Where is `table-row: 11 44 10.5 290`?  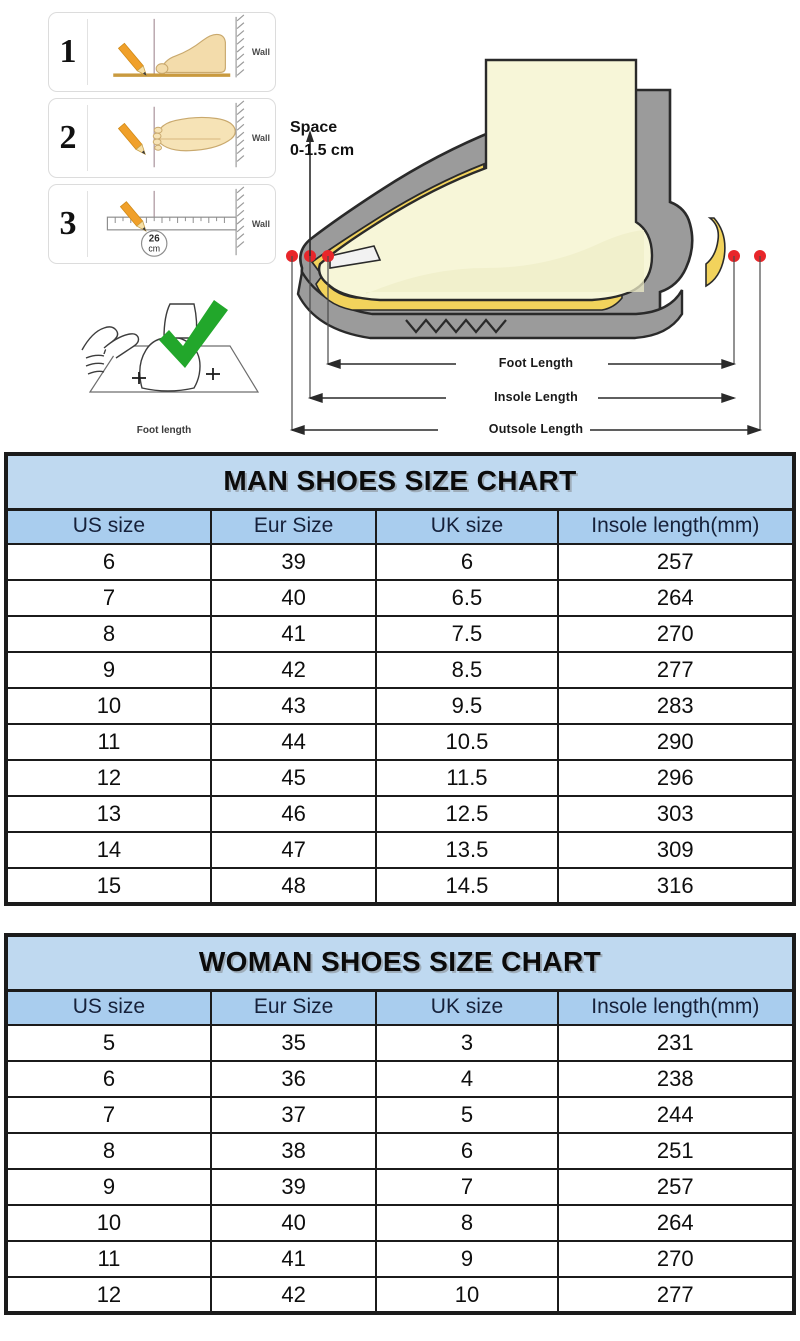 table-row: 11 44 10.5 290 is located at coordinates (400, 742).